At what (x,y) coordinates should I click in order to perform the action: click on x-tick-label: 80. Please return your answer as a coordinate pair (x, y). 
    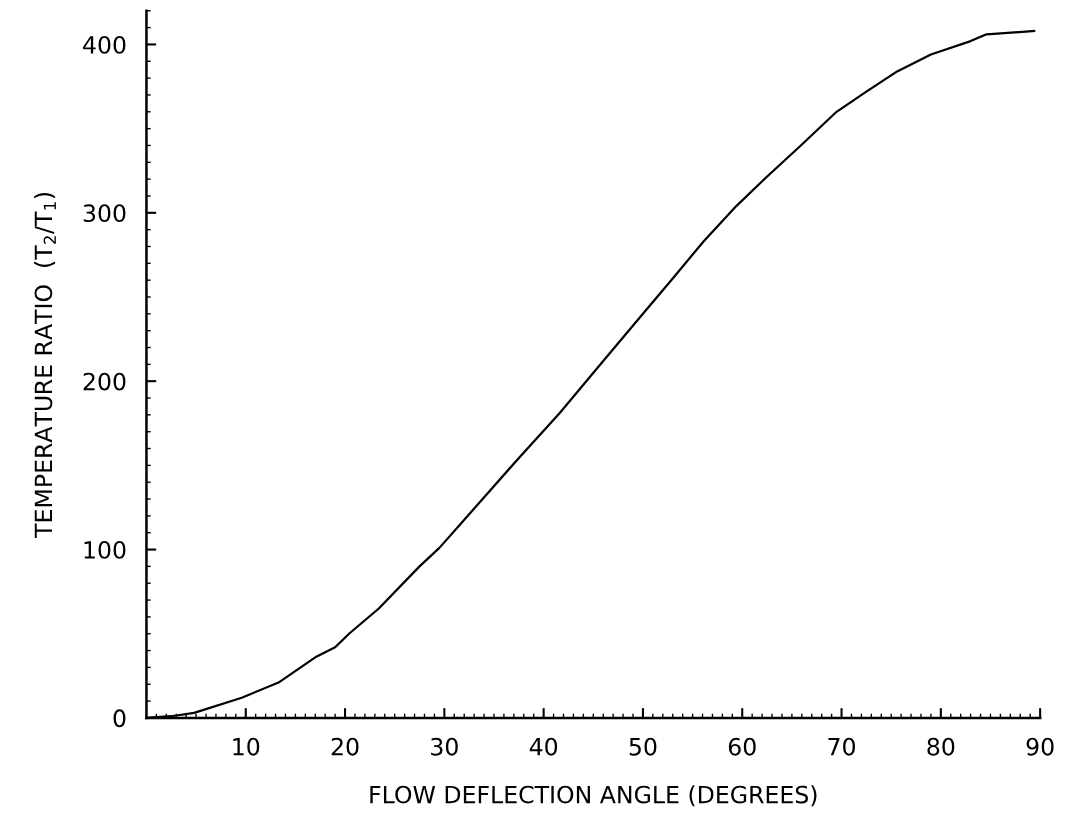
    Looking at the image, I should click on (941, 746).